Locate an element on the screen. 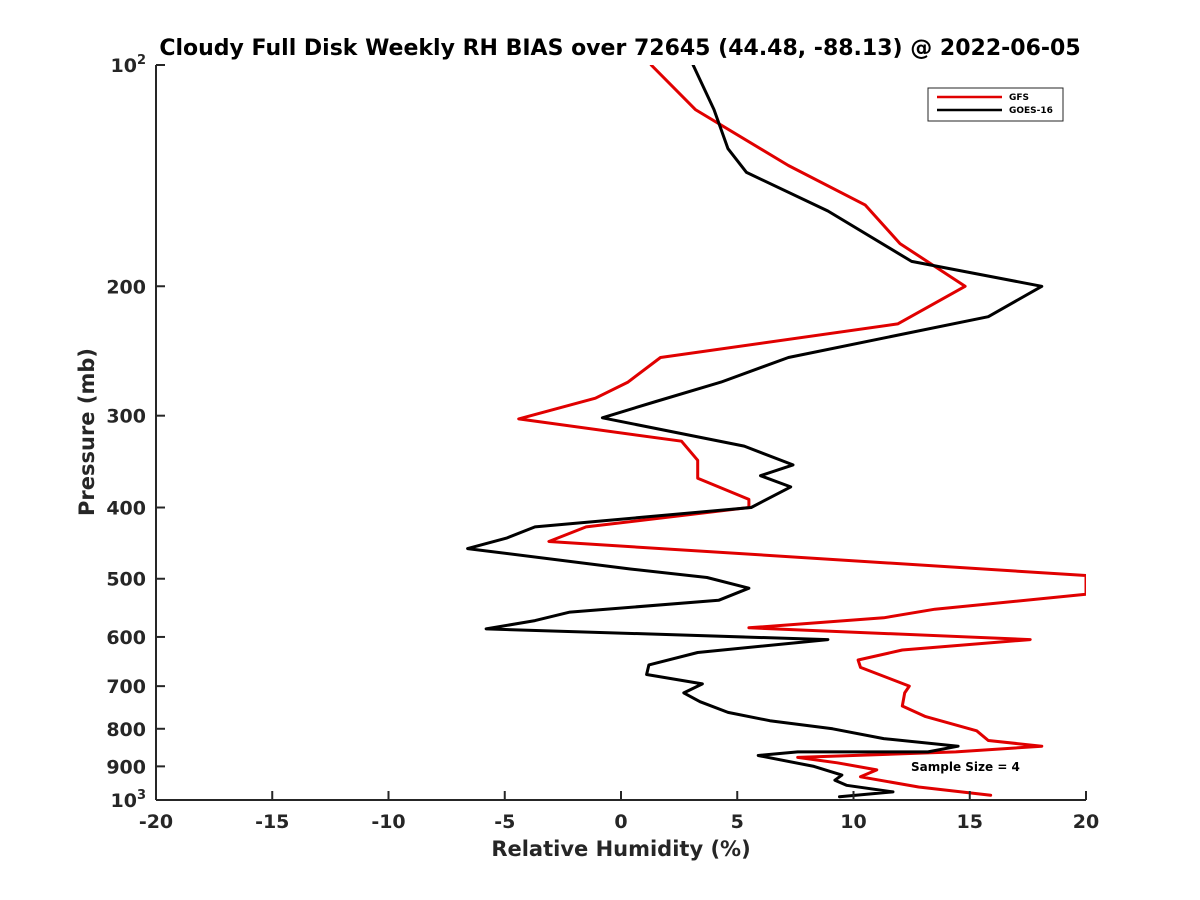 This screenshot has width=1200, height=900. x-tick-label: 15 is located at coordinates (970, 822).